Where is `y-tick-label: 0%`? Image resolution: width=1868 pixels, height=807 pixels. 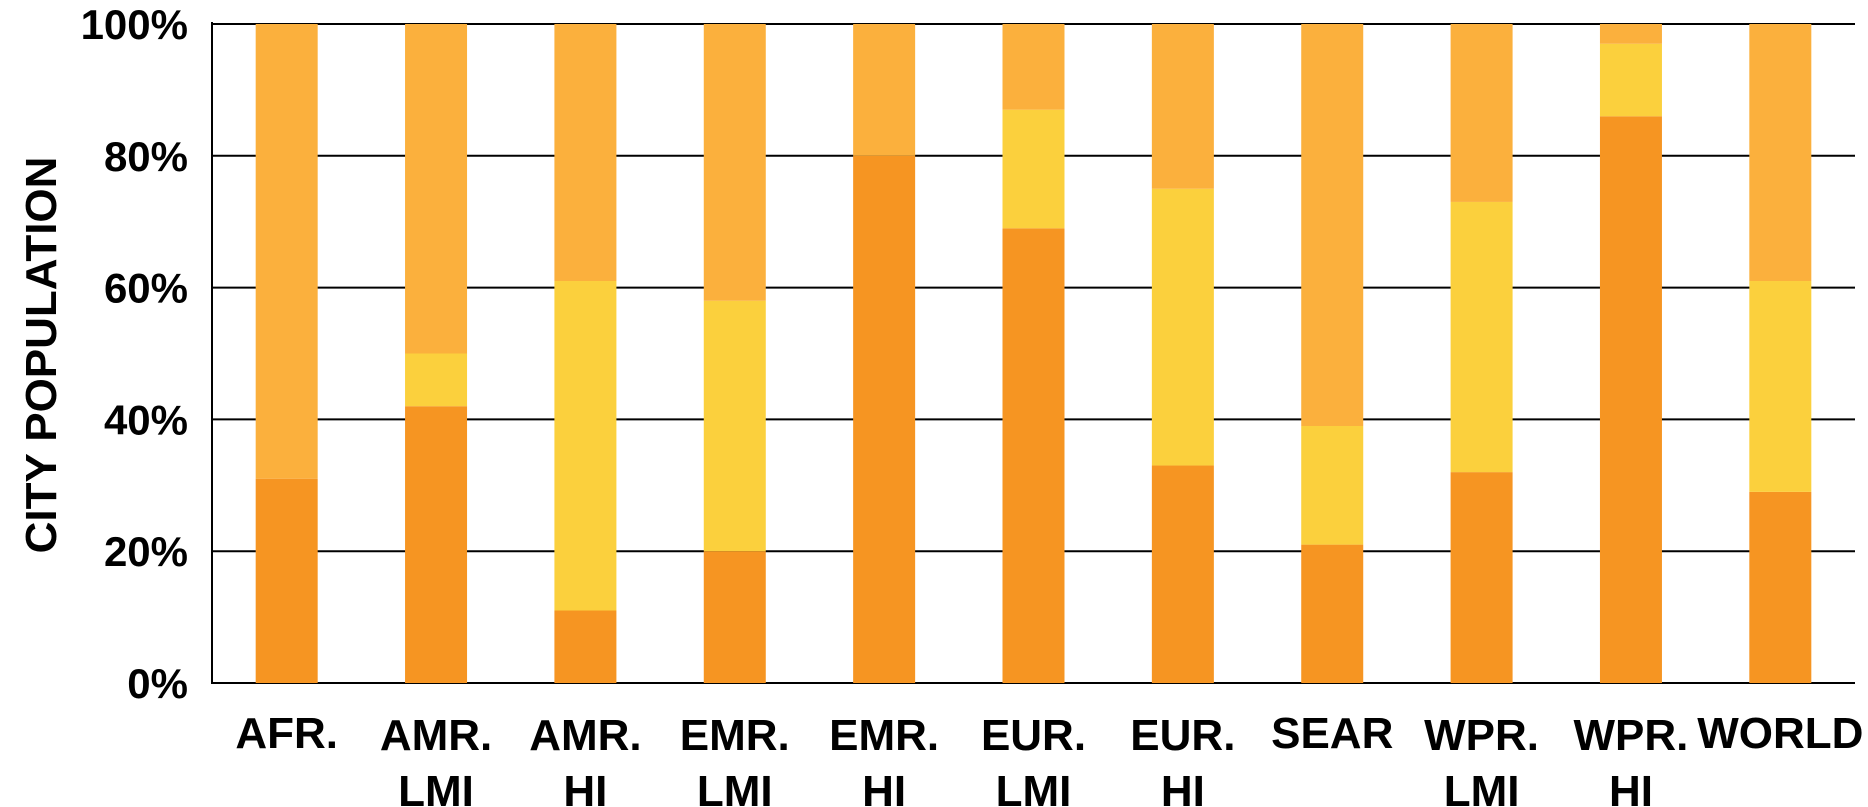 y-tick-label: 0% is located at coordinates (157, 683).